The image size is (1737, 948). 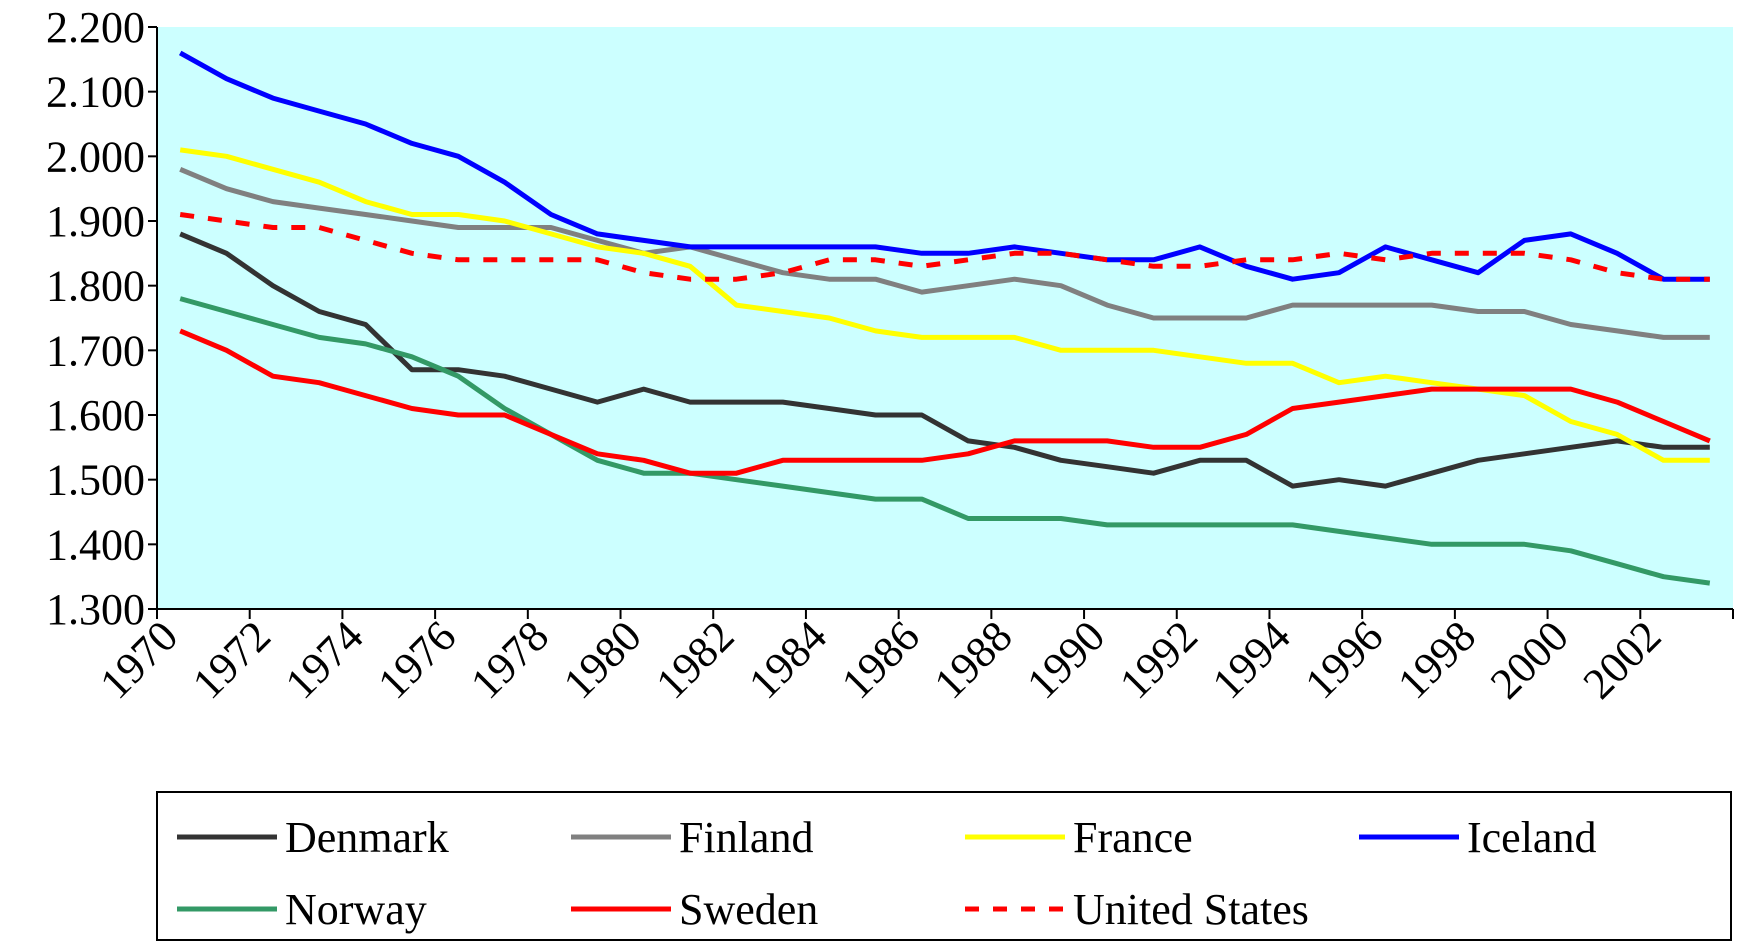 What do you see at coordinates (1191, 909) in the screenshot?
I see `legend-label: United States` at bounding box center [1191, 909].